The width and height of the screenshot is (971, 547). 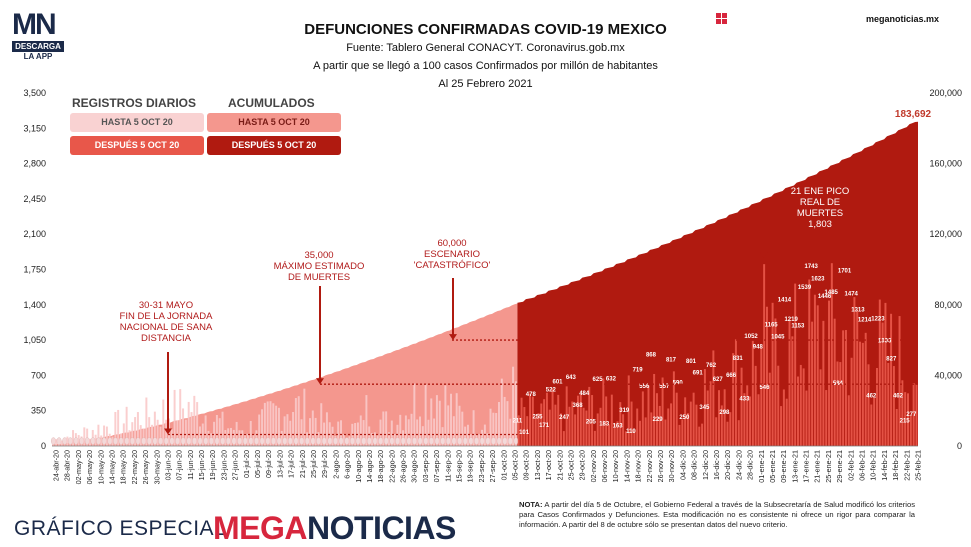 I want to click on site-url: meganoticias.mx, so click(x=902, y=19).